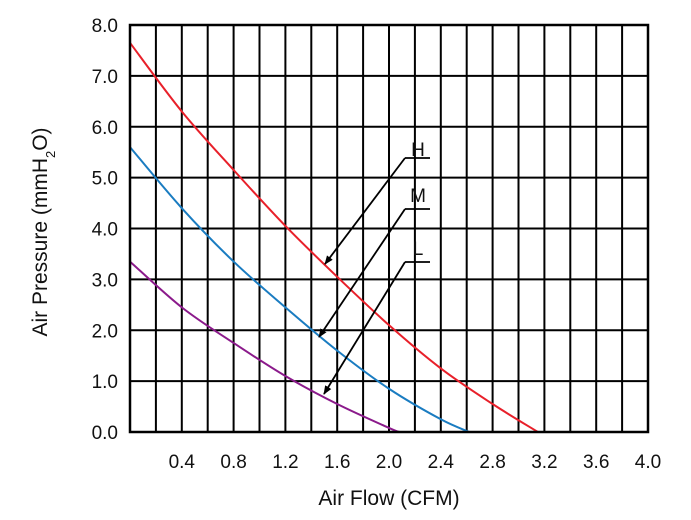 The image size is (691, 520). I want to click on curve-labels: H M L, so click(374, 267).